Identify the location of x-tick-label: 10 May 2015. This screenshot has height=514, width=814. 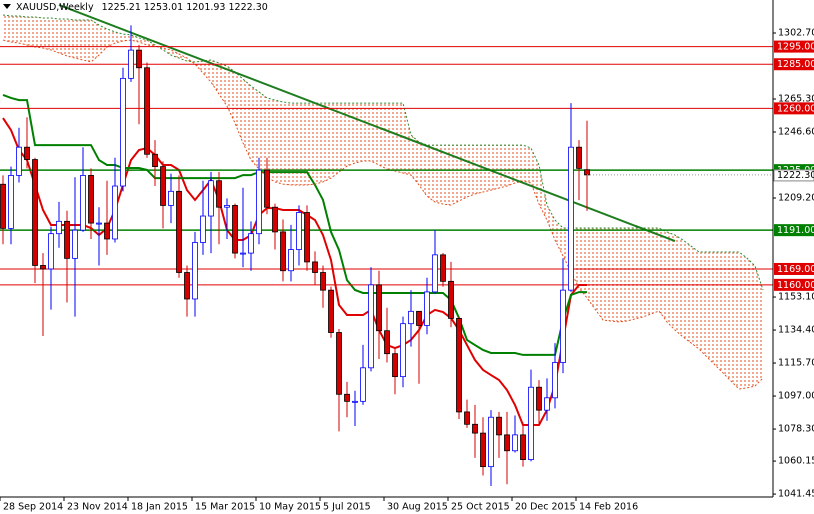
(290, 507).